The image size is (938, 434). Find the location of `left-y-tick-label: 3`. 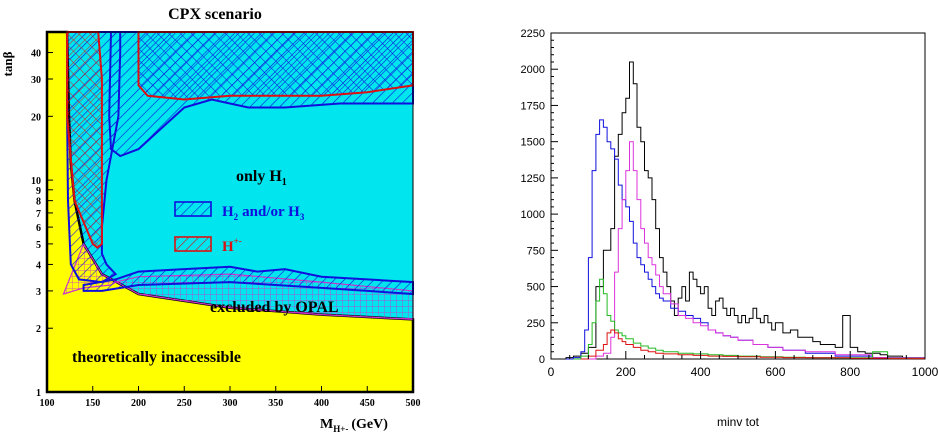

left-y-tick-label: 3 is located at coordinates (38, 292).